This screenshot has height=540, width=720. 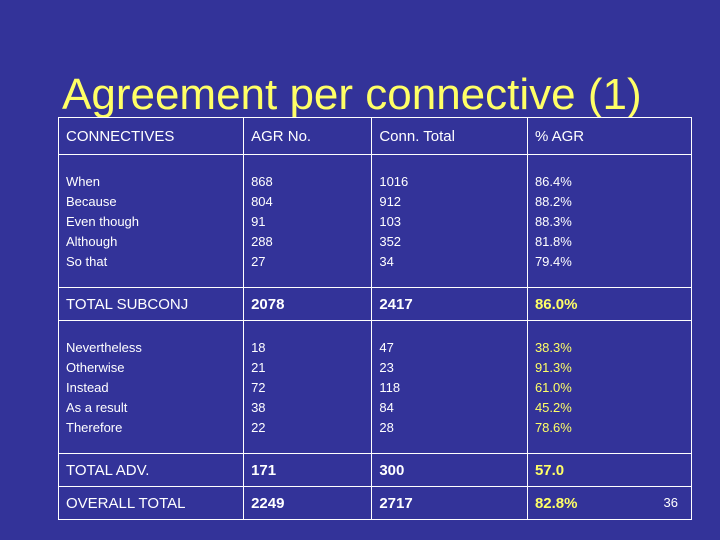 I want to click on total-label: TOTAL ADV., so click(x=151, y=470).